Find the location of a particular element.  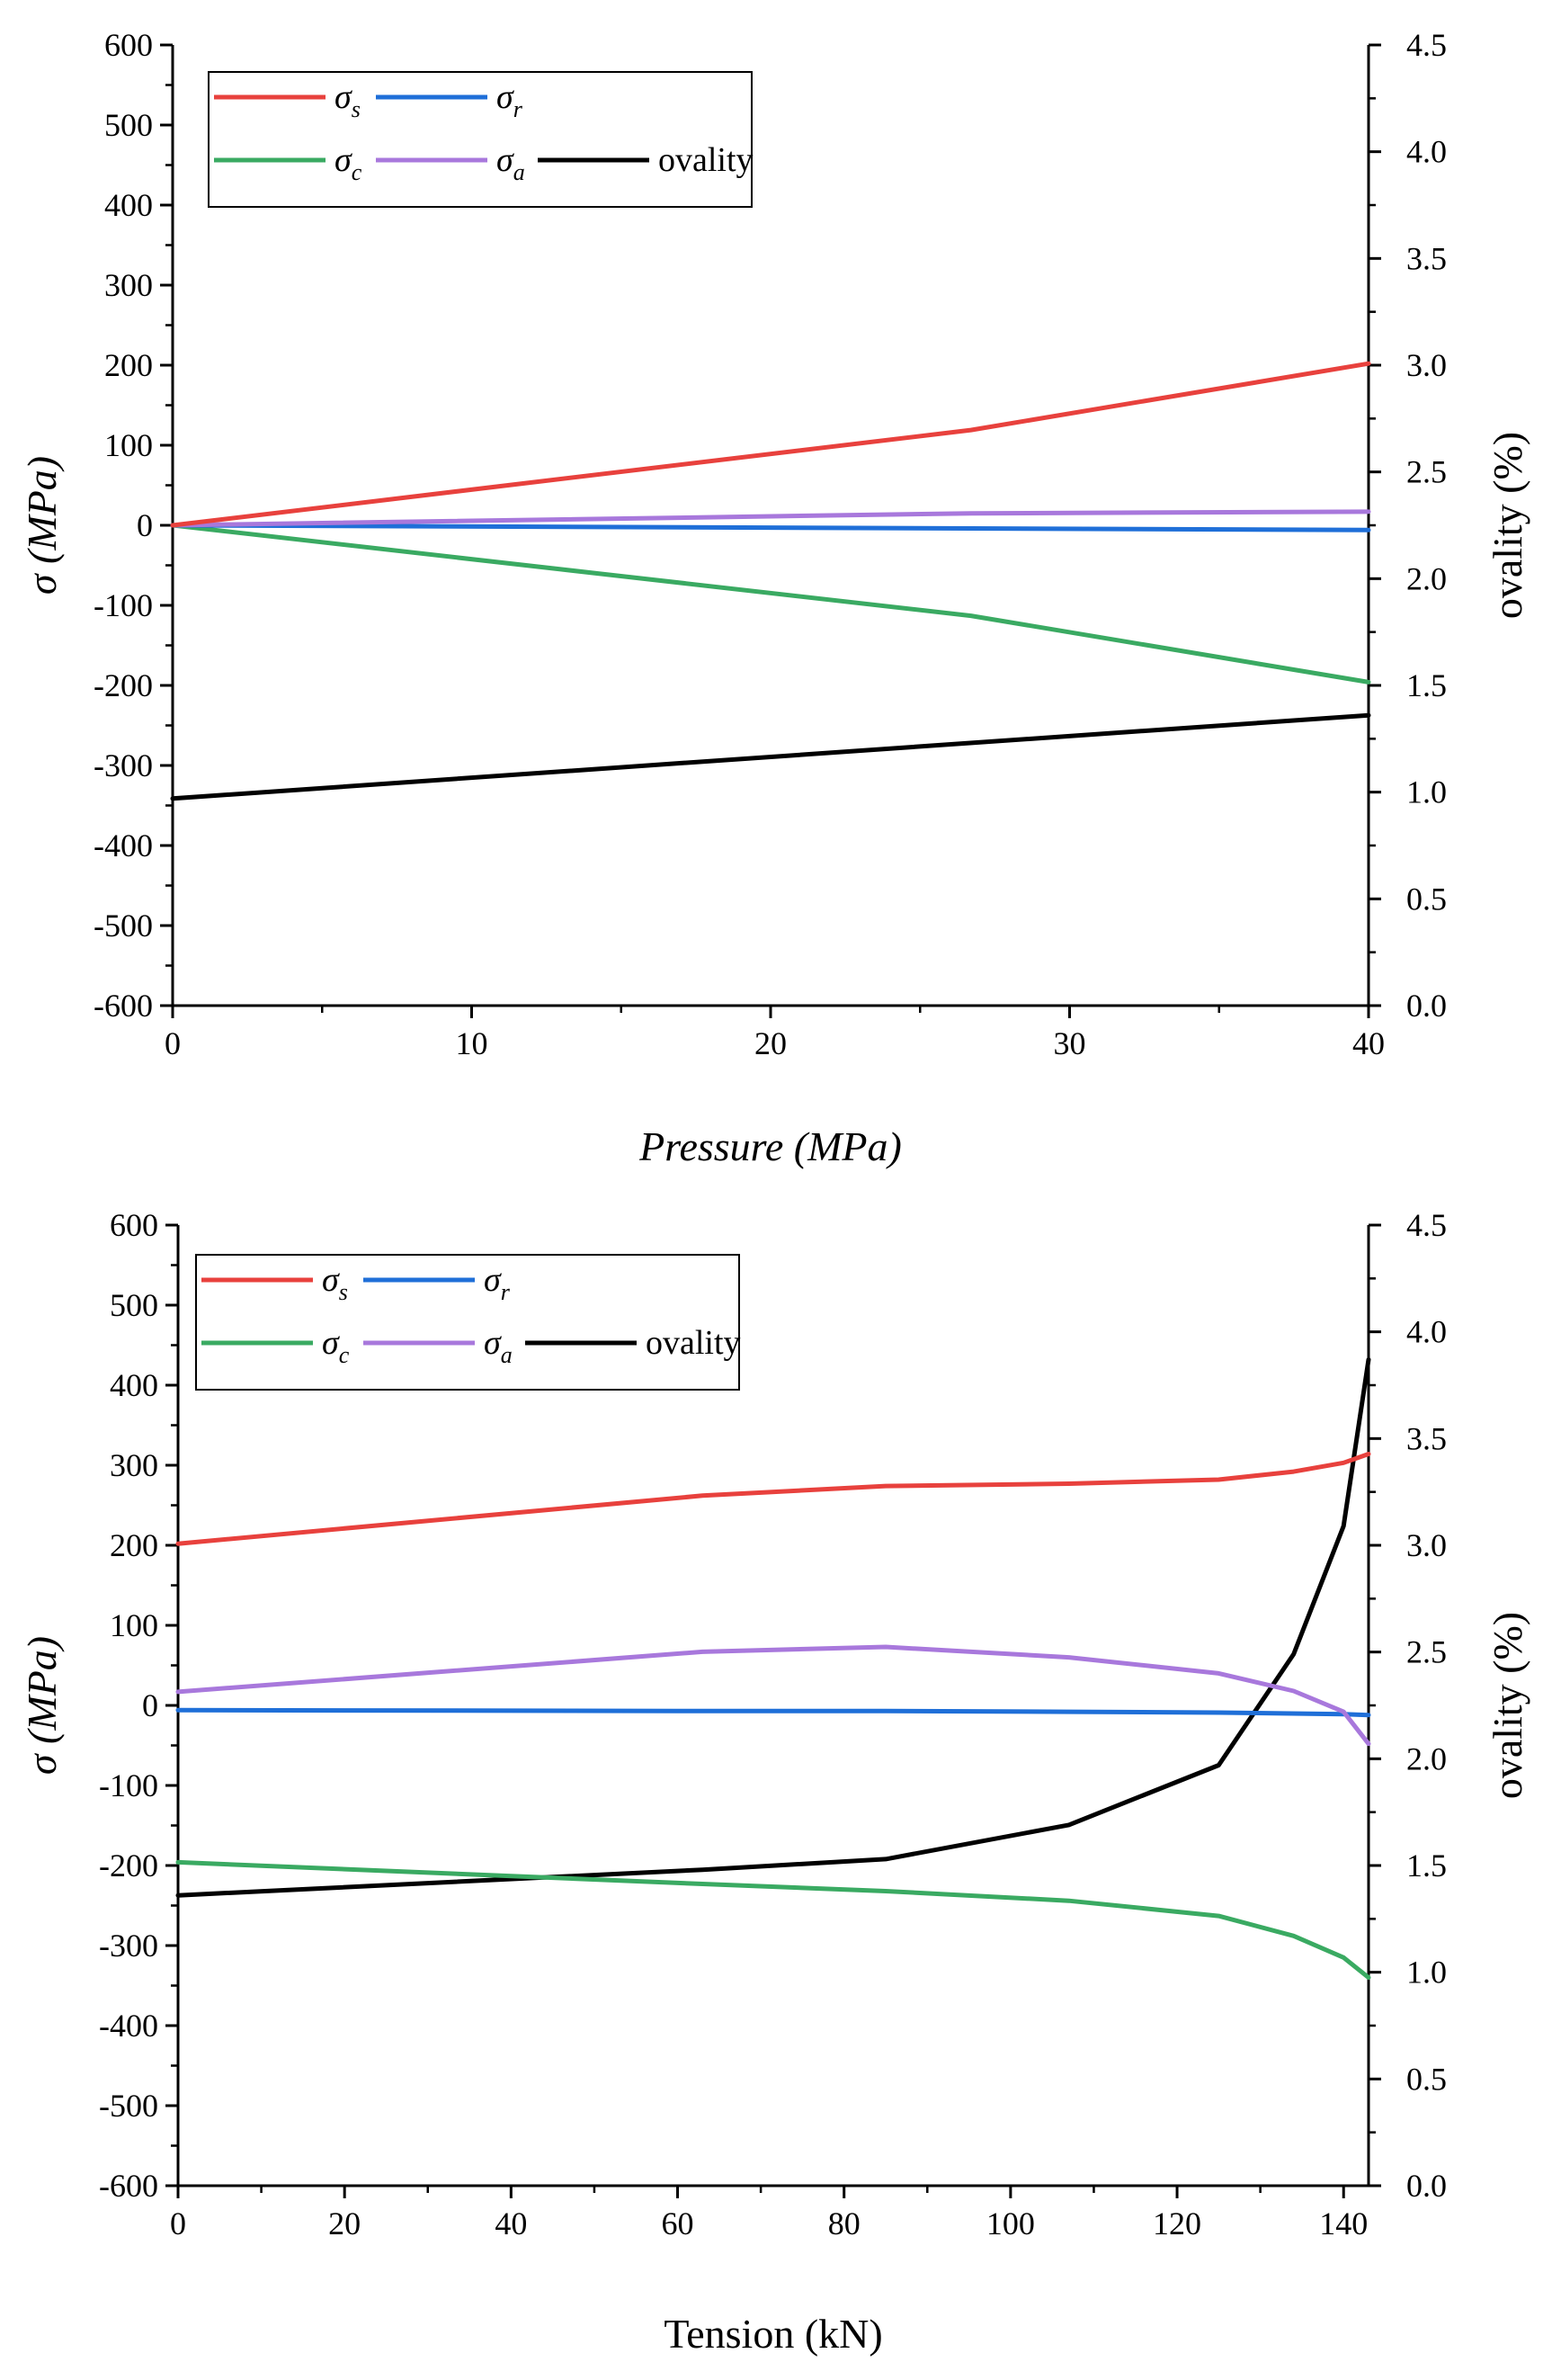

legend-label: σr is located at coordinates (497, 1283).